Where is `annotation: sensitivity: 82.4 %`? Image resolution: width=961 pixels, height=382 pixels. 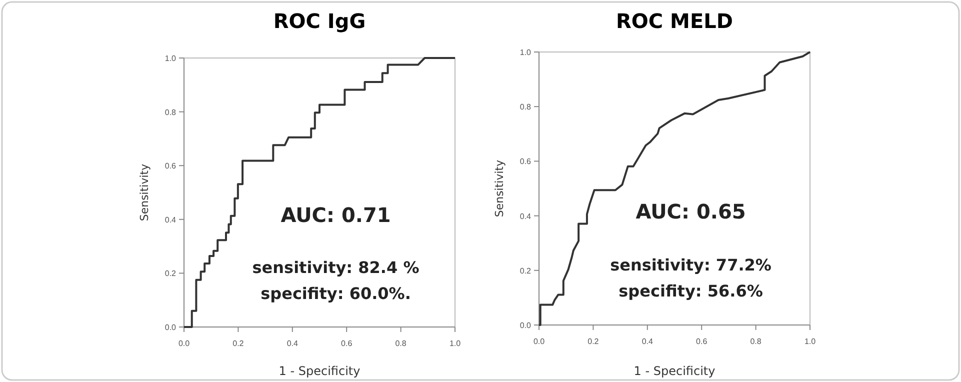 annotation: sensitivity: 82.4 % is located at coordinates (336, 268).